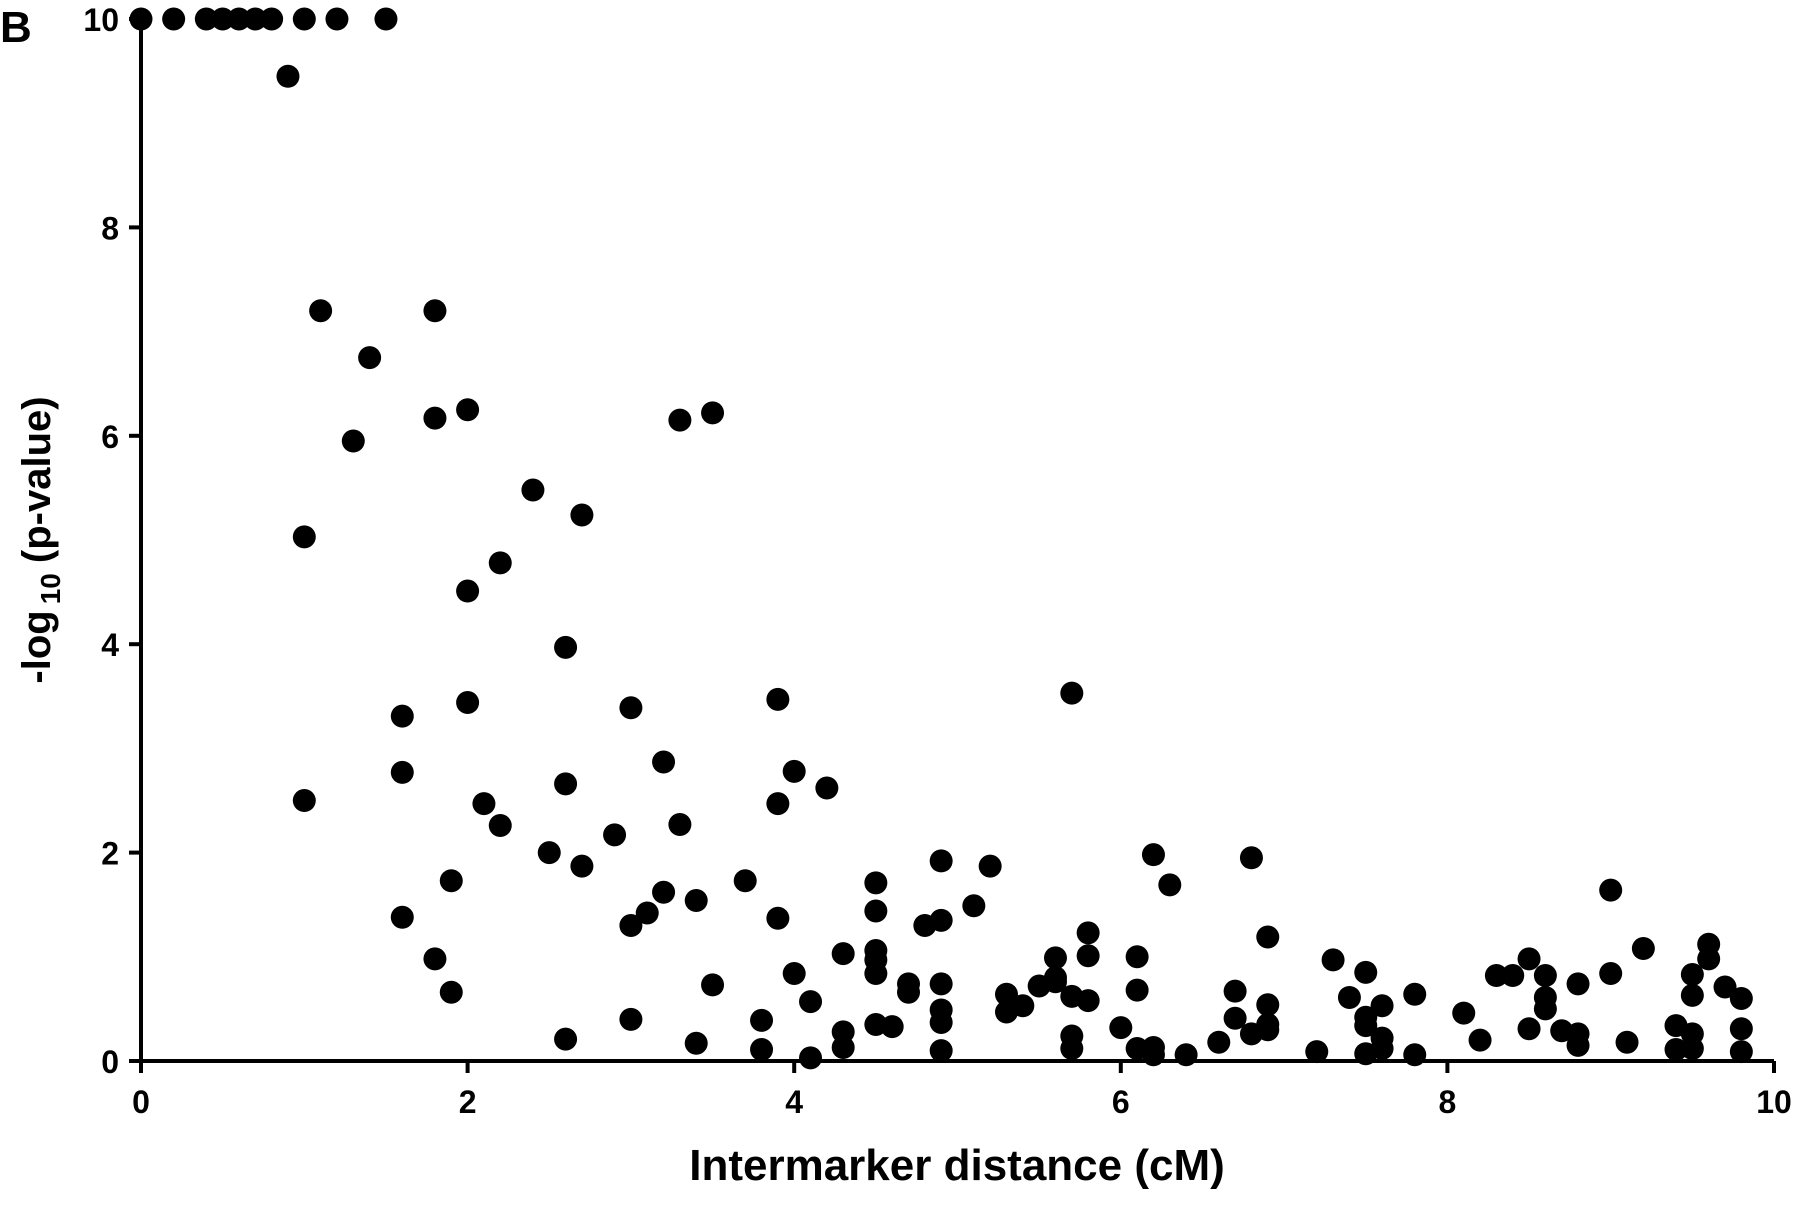 Image resolution: width=1800 pixels, height=1206 pixels. Describe the element at coordinates (957, 1165) in the screenshot. I see `x-axis-label: Intermarker distance (cM)` at that location.